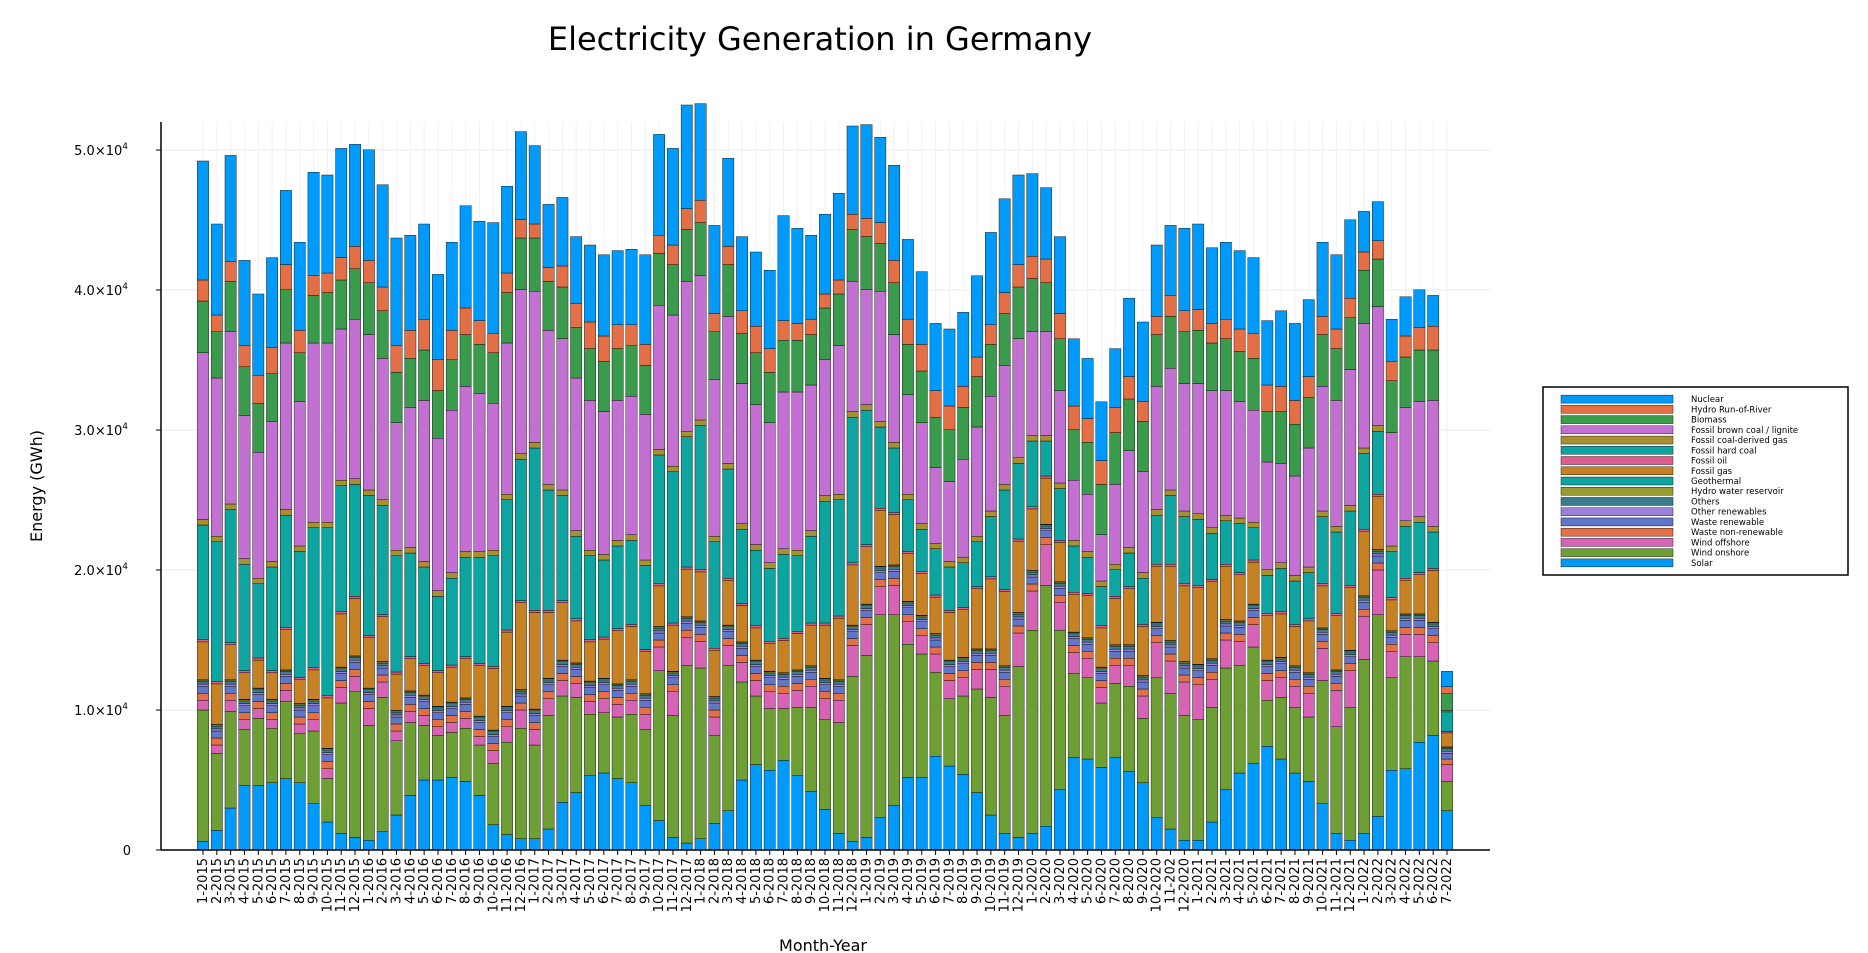 Image resolution: width=1868 pixels, height=953 pixels. Describe the element at coordinates (1617, 419) in the screenshot. I see `legend-swatch` at that location.